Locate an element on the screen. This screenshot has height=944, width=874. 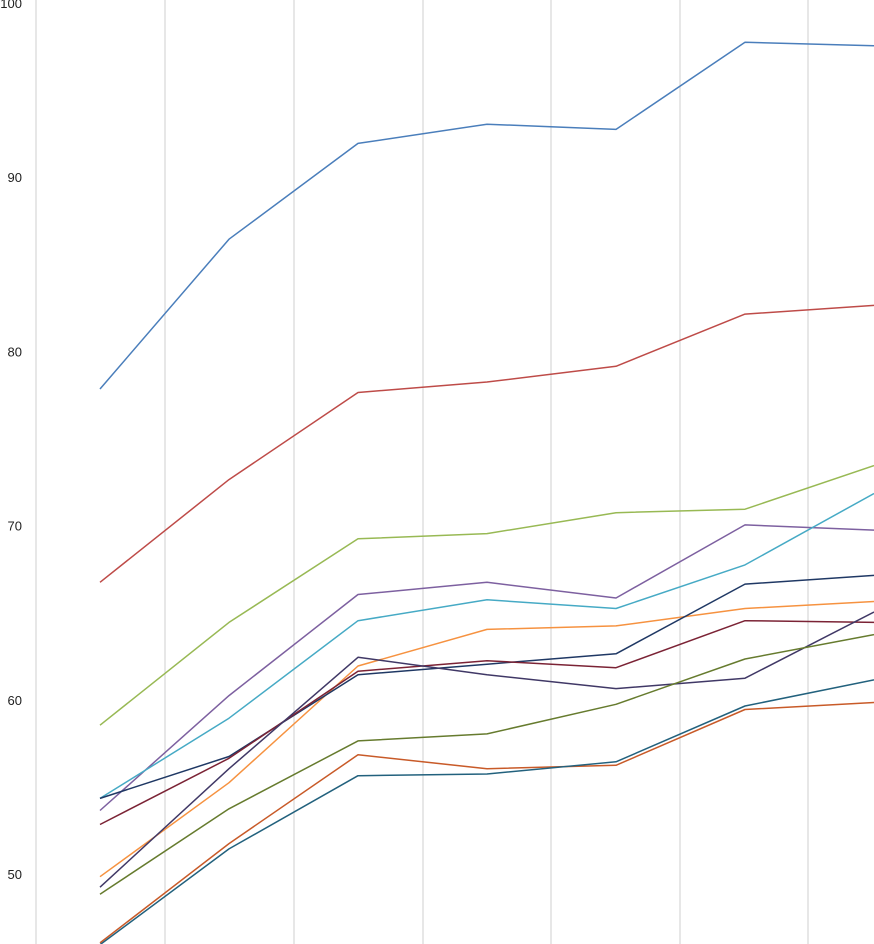
y-tick-label: 80 is located at coordinates (15, 351).